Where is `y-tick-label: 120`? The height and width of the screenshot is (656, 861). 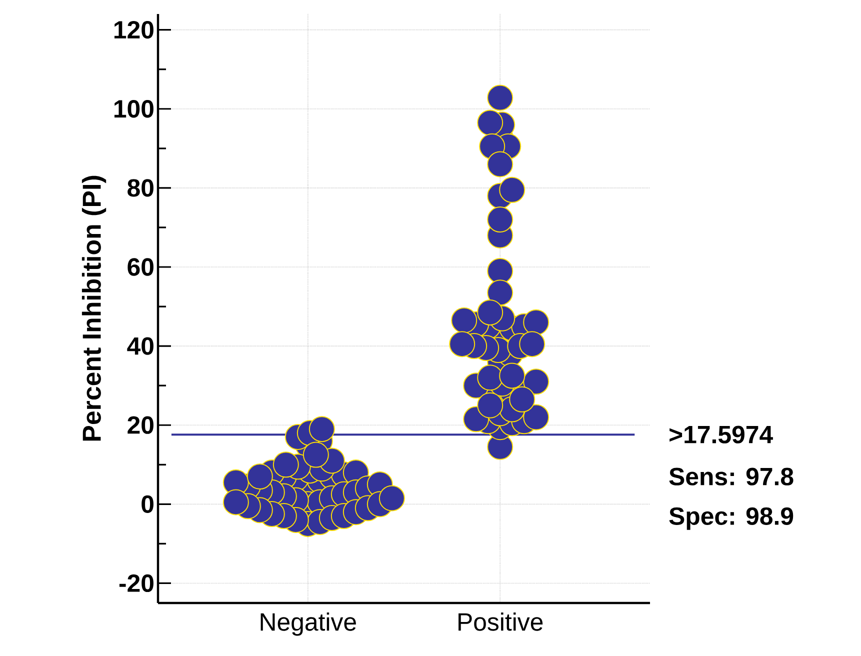
y-tick-label: 120 is located at coordinates (134, 29).